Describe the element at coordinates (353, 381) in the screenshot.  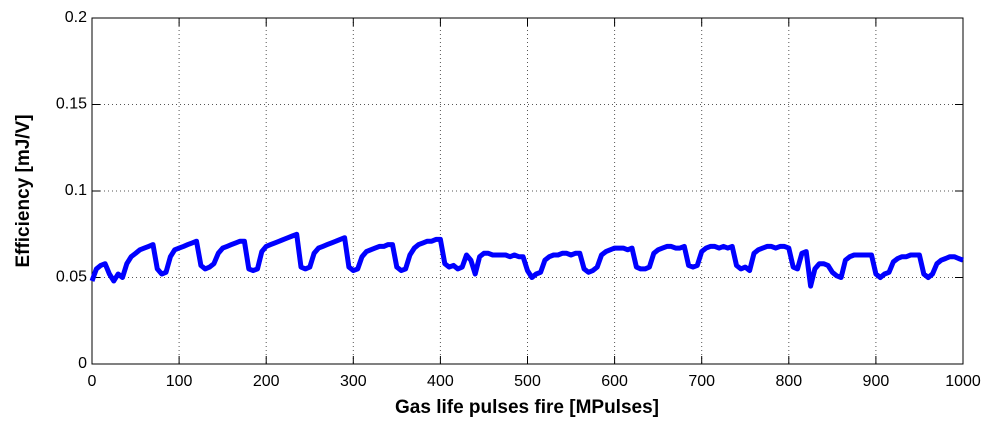
I see `x-tick-label: 300` at that location.